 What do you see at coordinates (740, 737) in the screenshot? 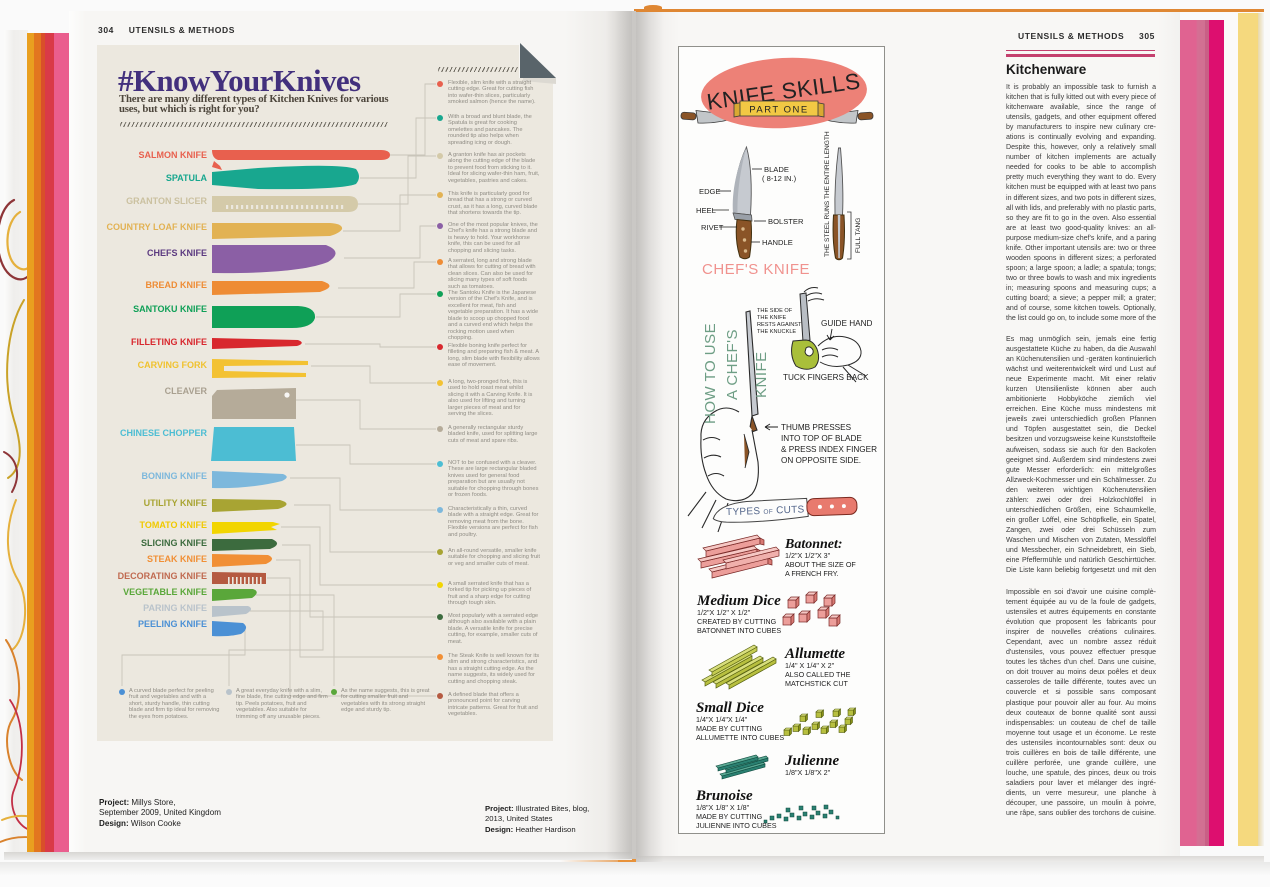
I see `svg-text: ALLUMETTE INTO CUBES` at bounding box center [740, 737].